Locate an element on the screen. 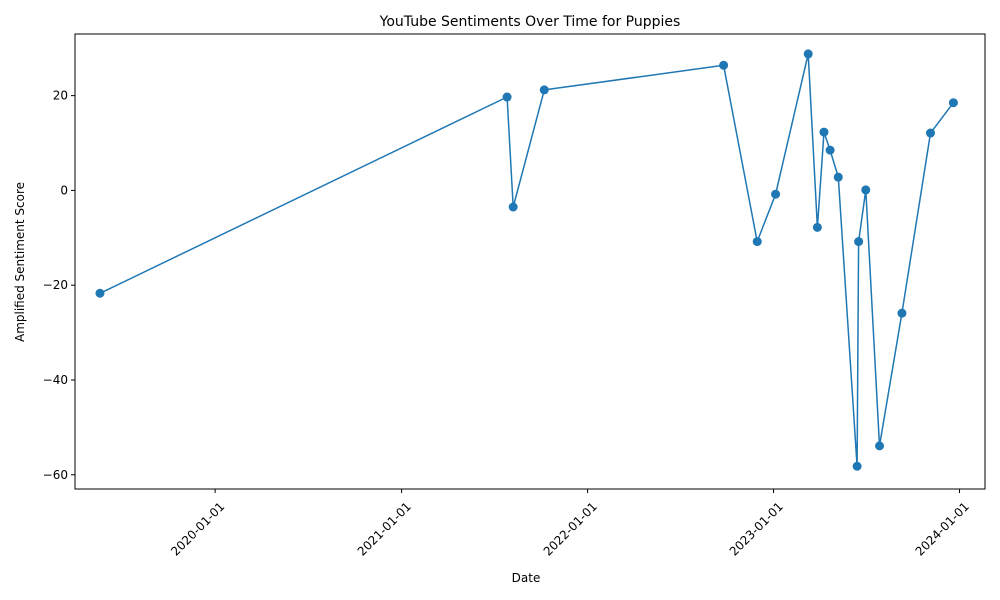 This screenshot has height=600, width=1000. y-axis: 20 0 −20 −40 −60 is located at coordinates (59, 285).